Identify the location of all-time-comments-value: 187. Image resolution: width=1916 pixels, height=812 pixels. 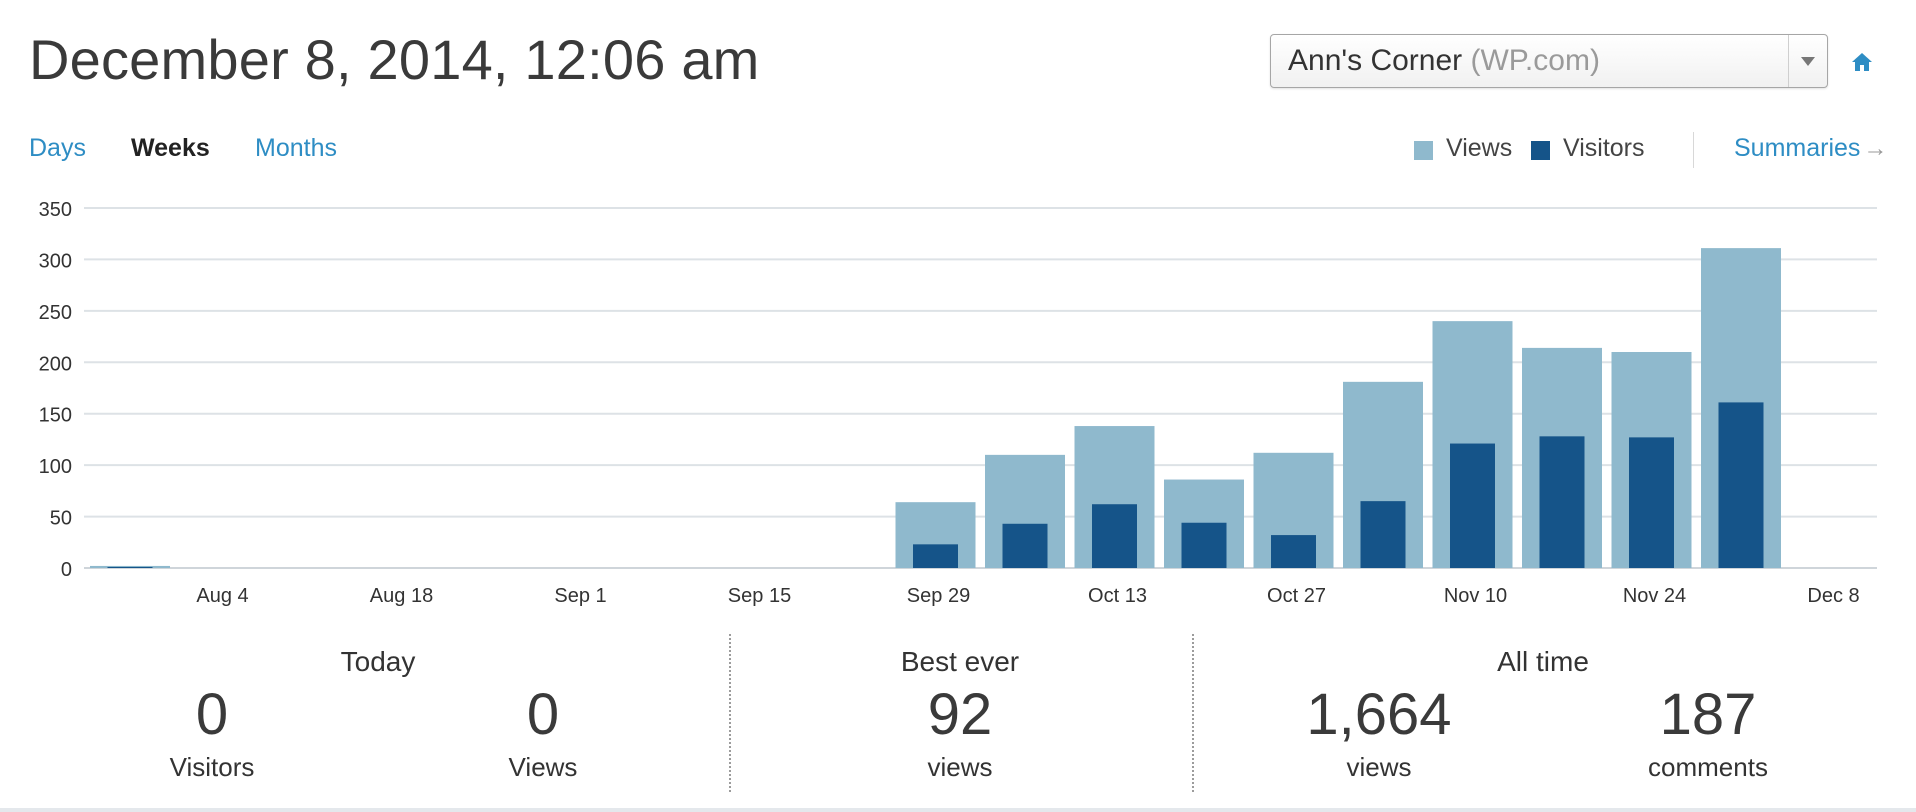
(1708, 714).